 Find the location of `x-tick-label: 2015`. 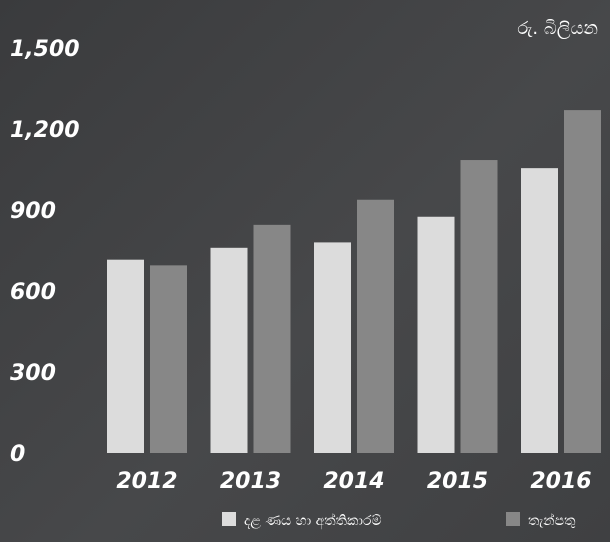

x-tick-label: 2015 is located at coordinates (457, 481).